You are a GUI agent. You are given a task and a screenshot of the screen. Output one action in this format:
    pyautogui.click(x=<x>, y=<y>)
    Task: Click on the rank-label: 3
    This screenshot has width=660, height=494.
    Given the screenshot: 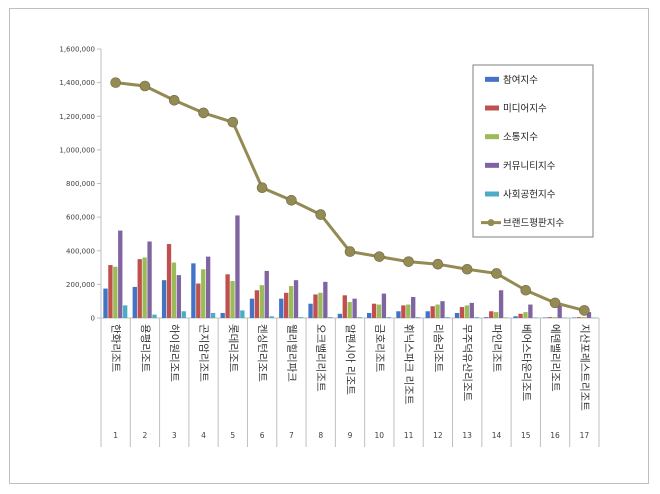 What is the action you would take?
    pyautogui.click(x=174, y=435)
    